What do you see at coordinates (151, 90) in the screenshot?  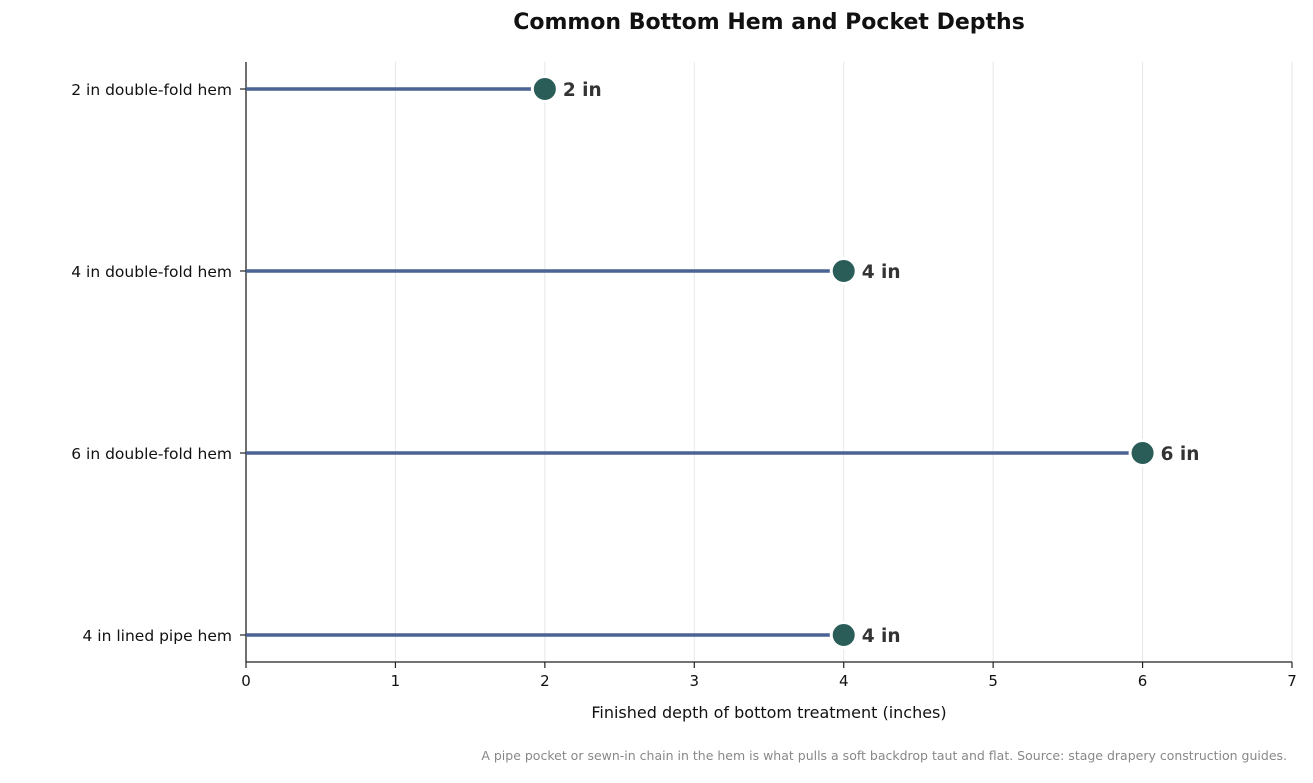 I see `y-tick-label: 2 in double-fold hem` at bounding box center [151, 90].